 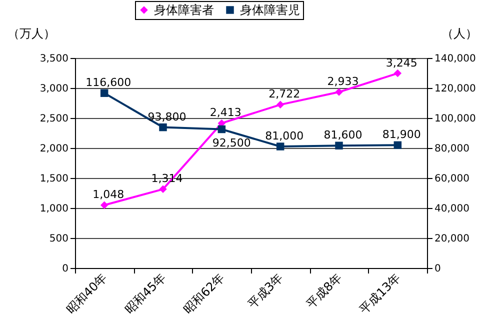 What do you see at coordinates (265, 291) in the screenshot?
I see `x-tick-label: 平成3年` at bounding box center [265, 291].